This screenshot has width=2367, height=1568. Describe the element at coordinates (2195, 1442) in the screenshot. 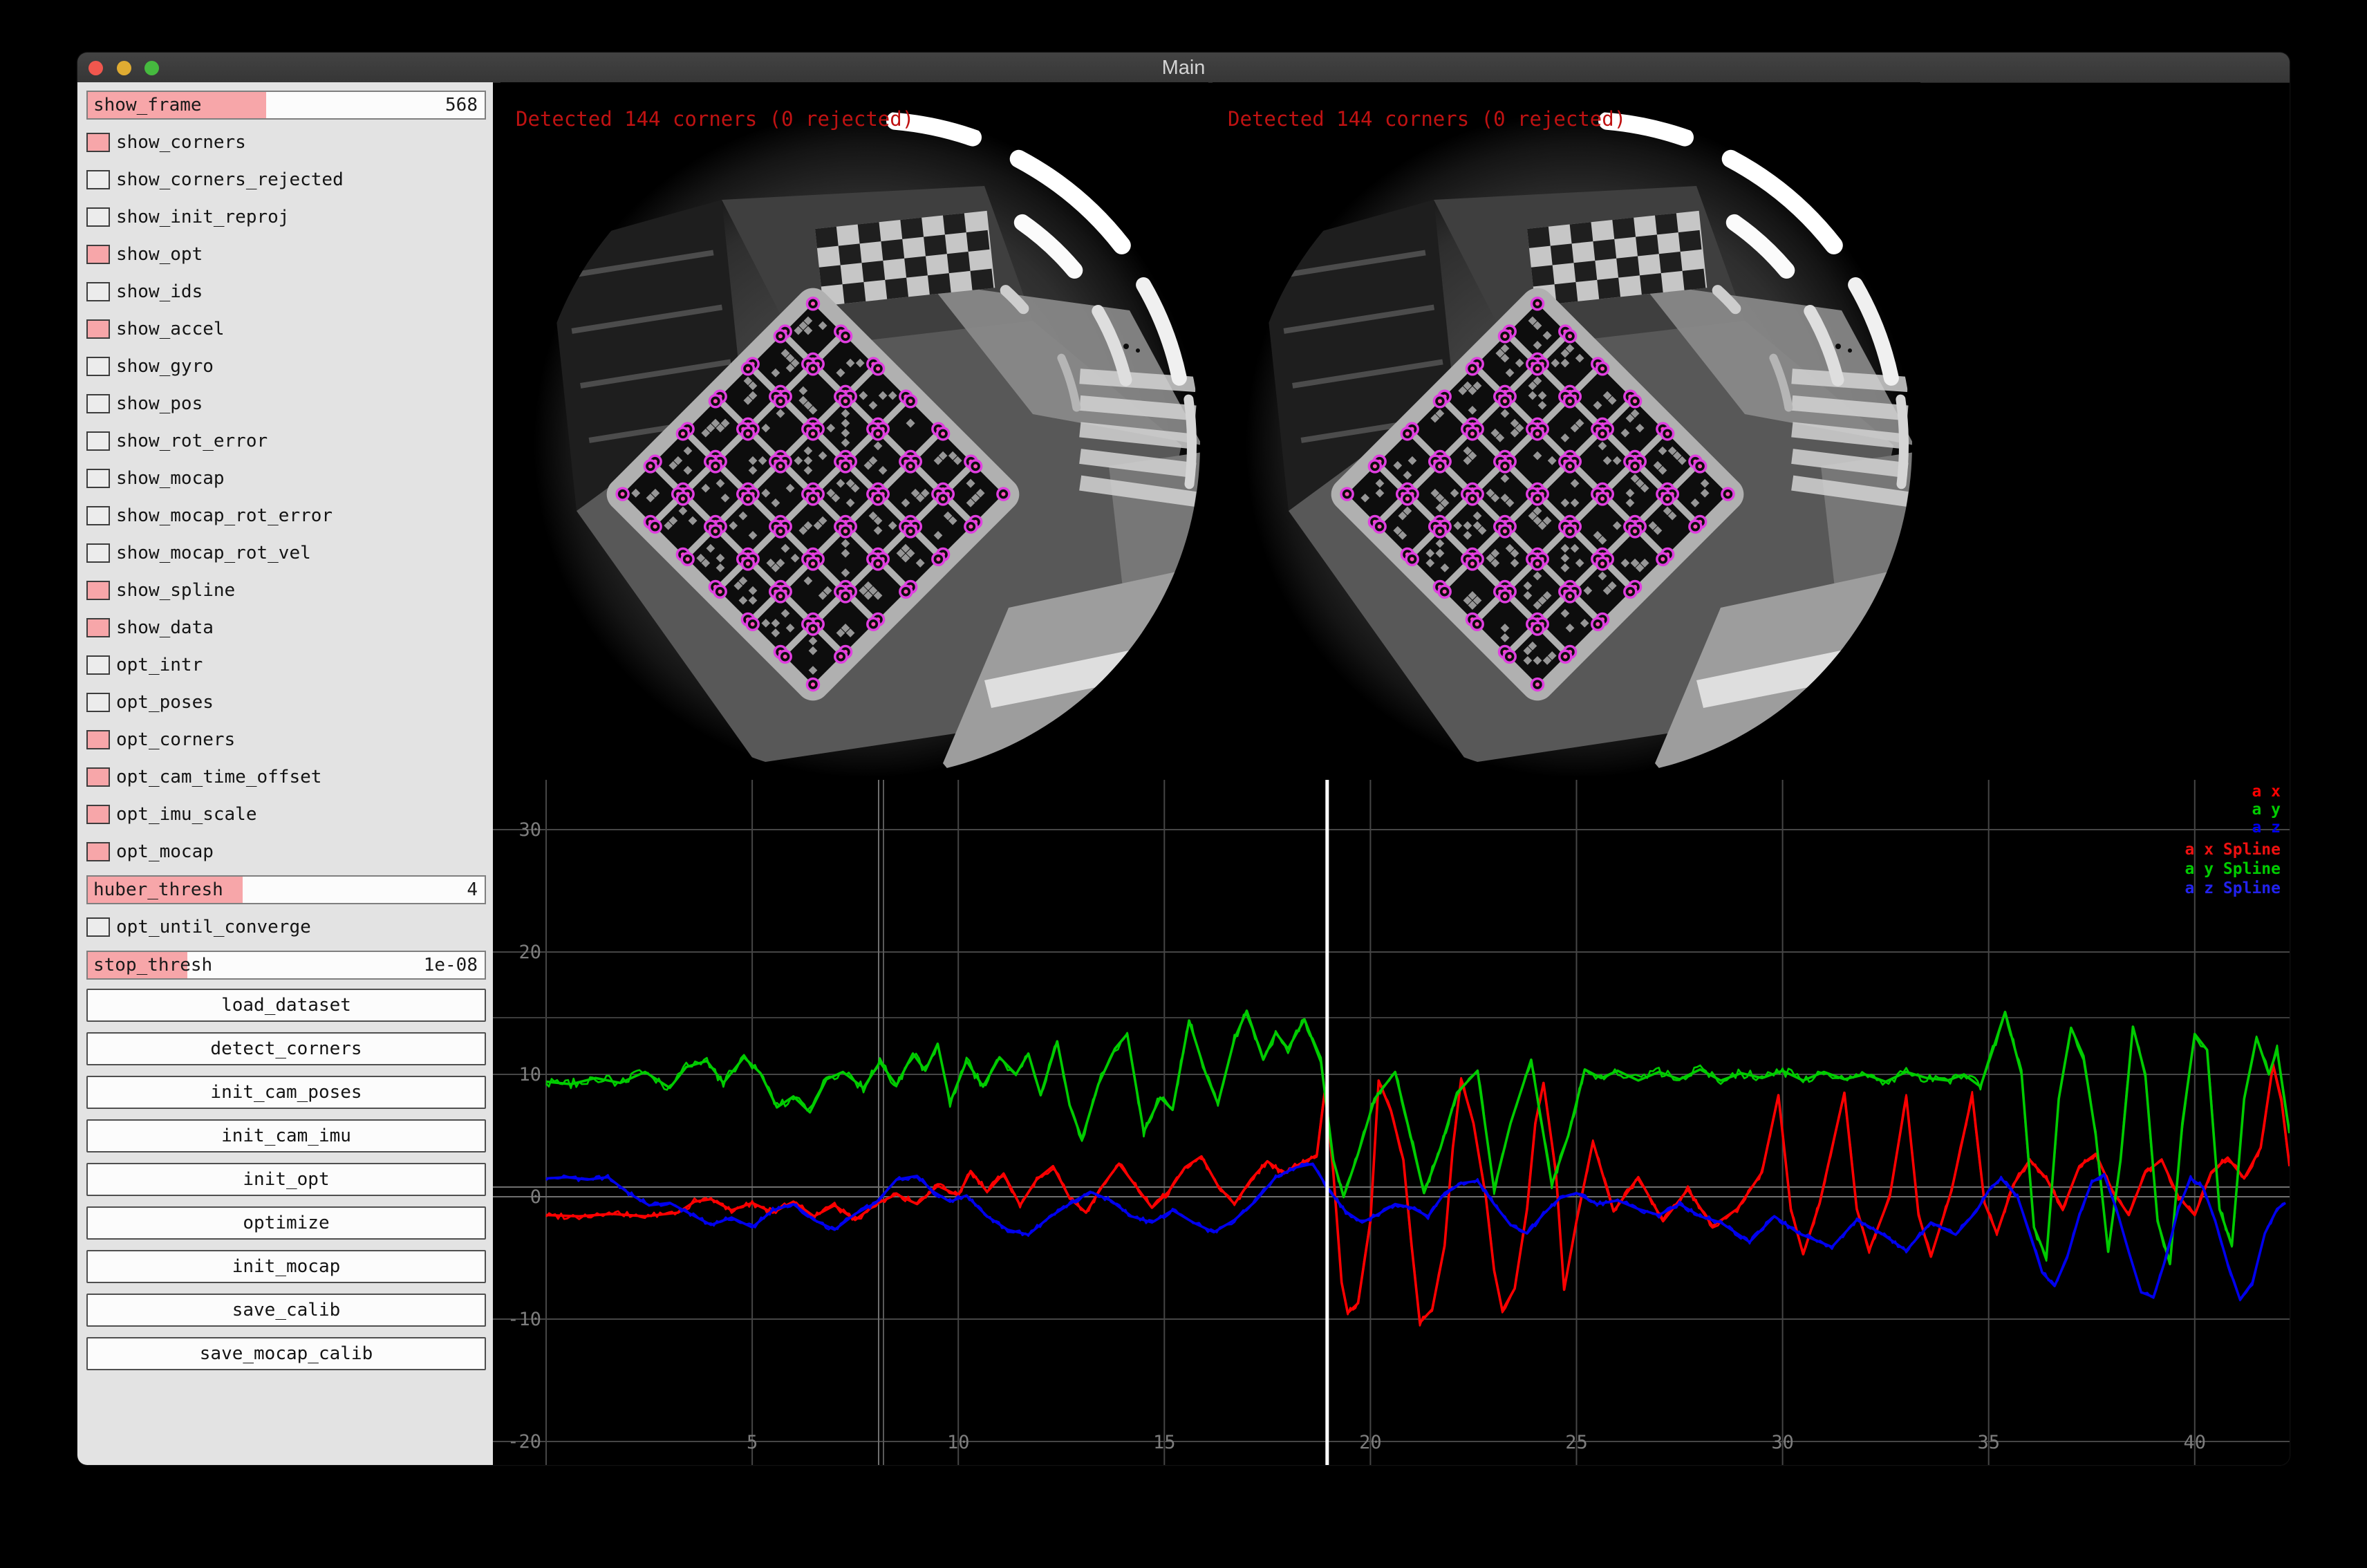

I see `x-tick-label: 40` at that location.